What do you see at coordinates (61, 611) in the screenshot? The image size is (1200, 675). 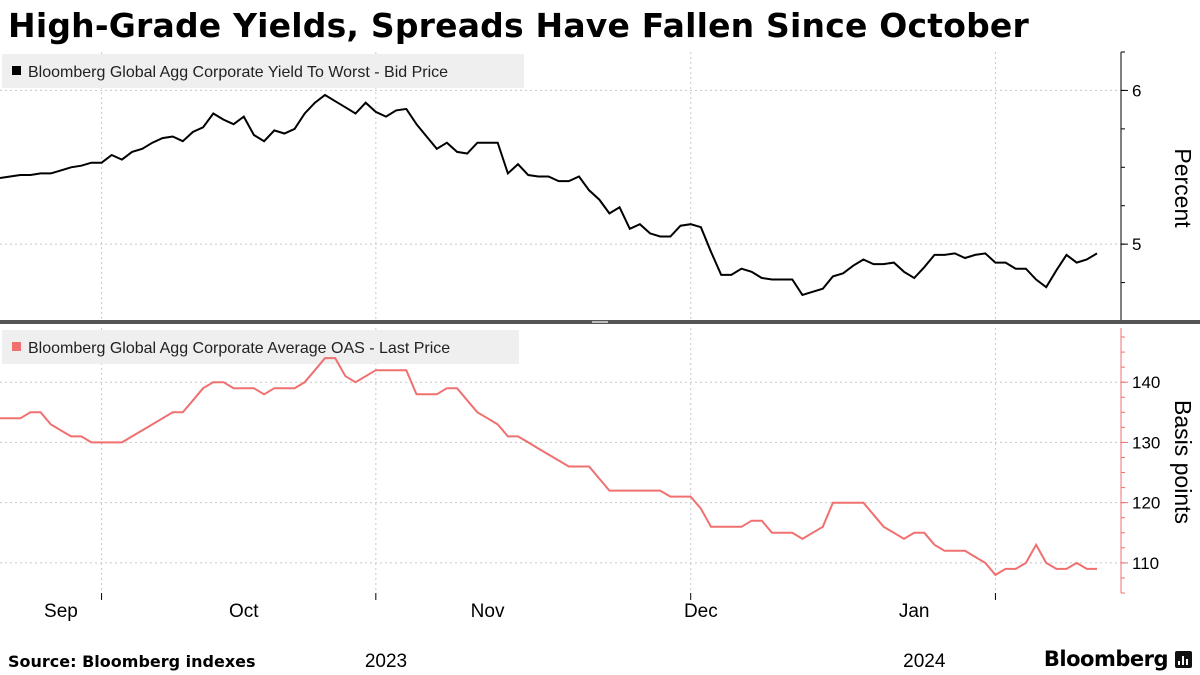 I see `x-month-label: Sep` at bounding box center [61, 611].